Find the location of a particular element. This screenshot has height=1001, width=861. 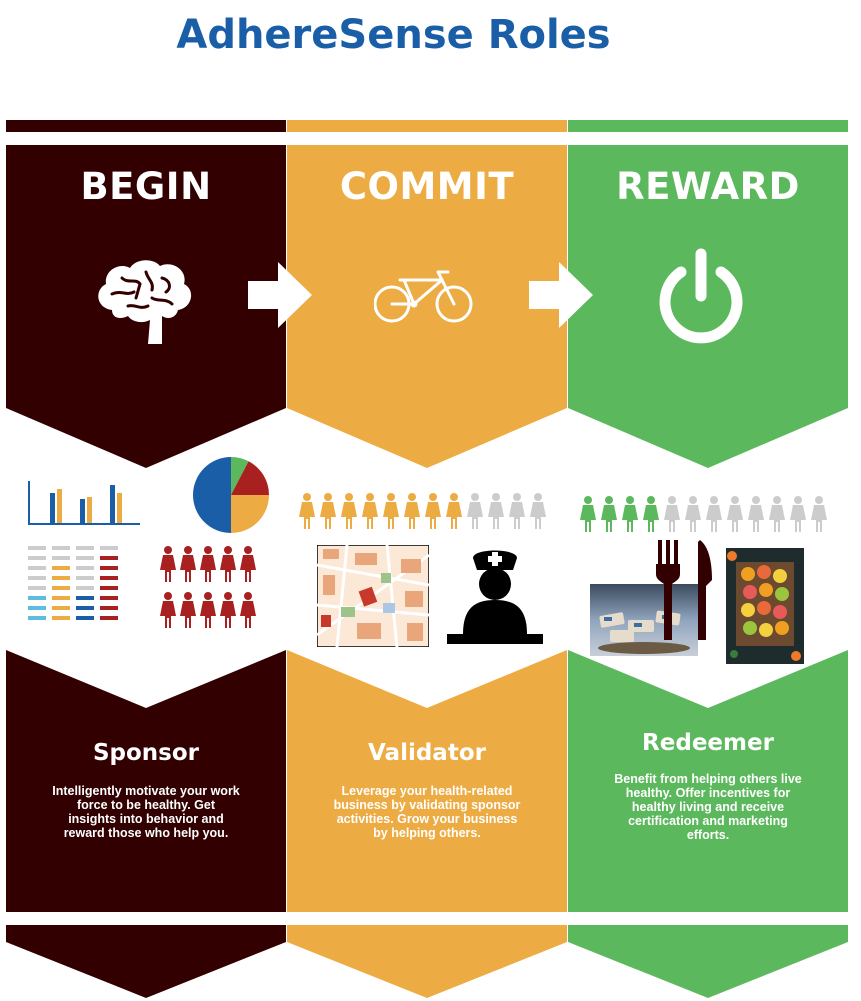

description-line: insights into behavior and is located at coordinates (146, 819).